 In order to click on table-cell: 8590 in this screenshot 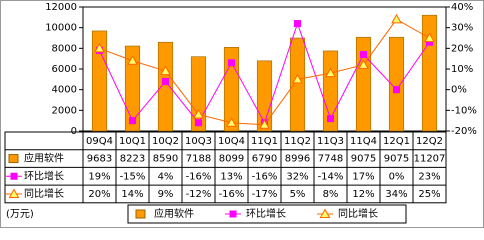, I will do `click(165, 159)`.